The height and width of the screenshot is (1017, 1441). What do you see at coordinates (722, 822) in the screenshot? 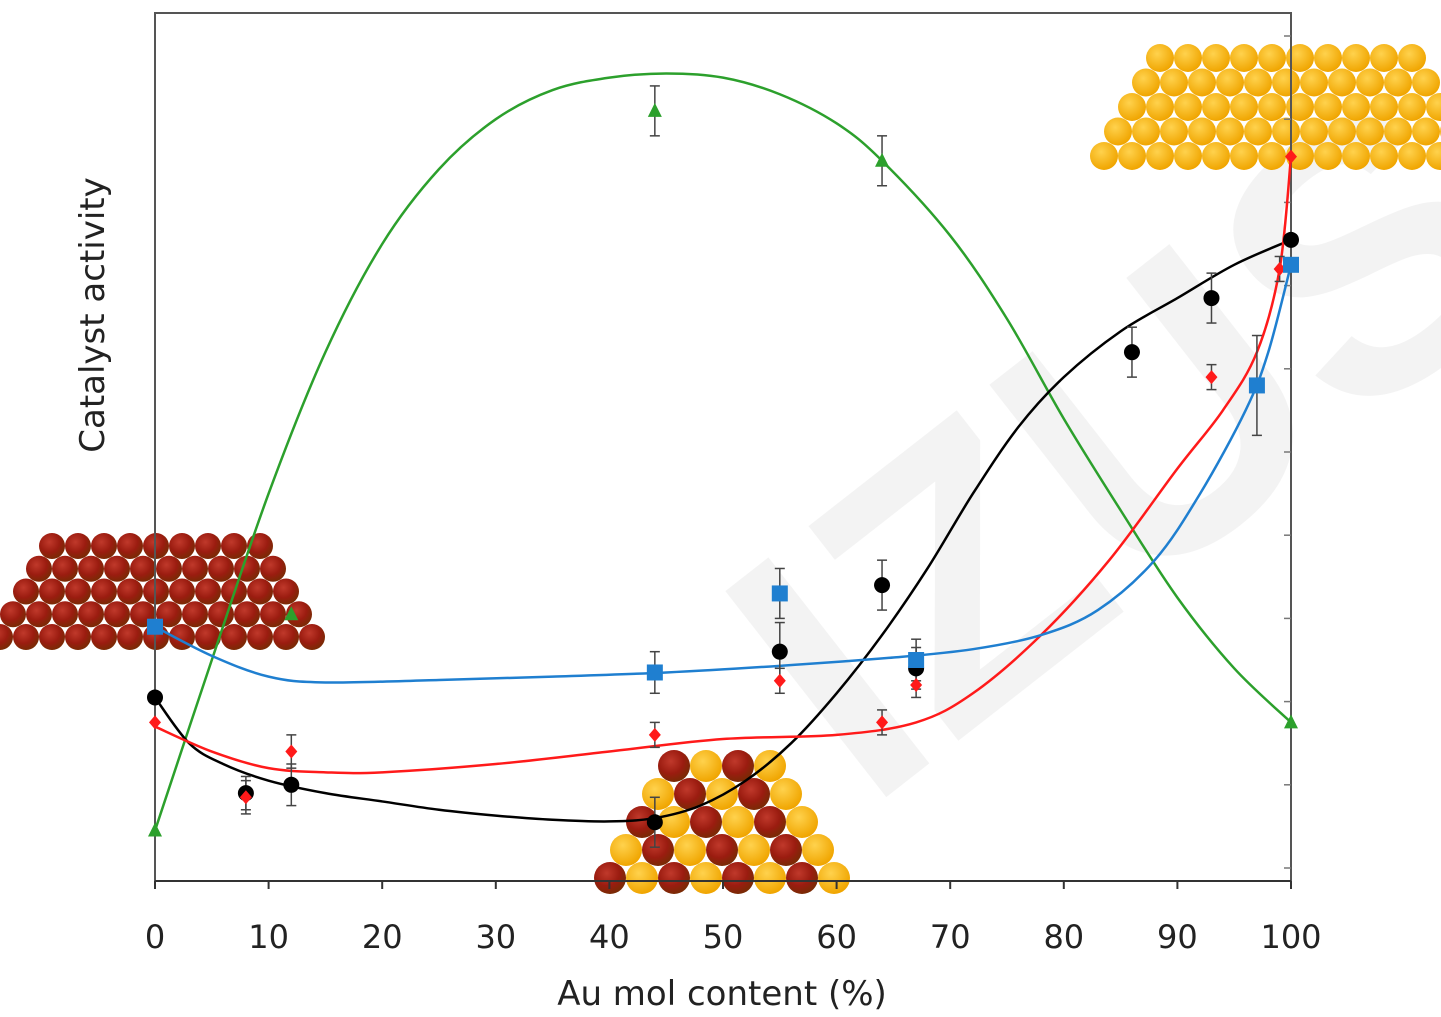
I see `alloy-nanoparticle` at bounding box center [722, 822].